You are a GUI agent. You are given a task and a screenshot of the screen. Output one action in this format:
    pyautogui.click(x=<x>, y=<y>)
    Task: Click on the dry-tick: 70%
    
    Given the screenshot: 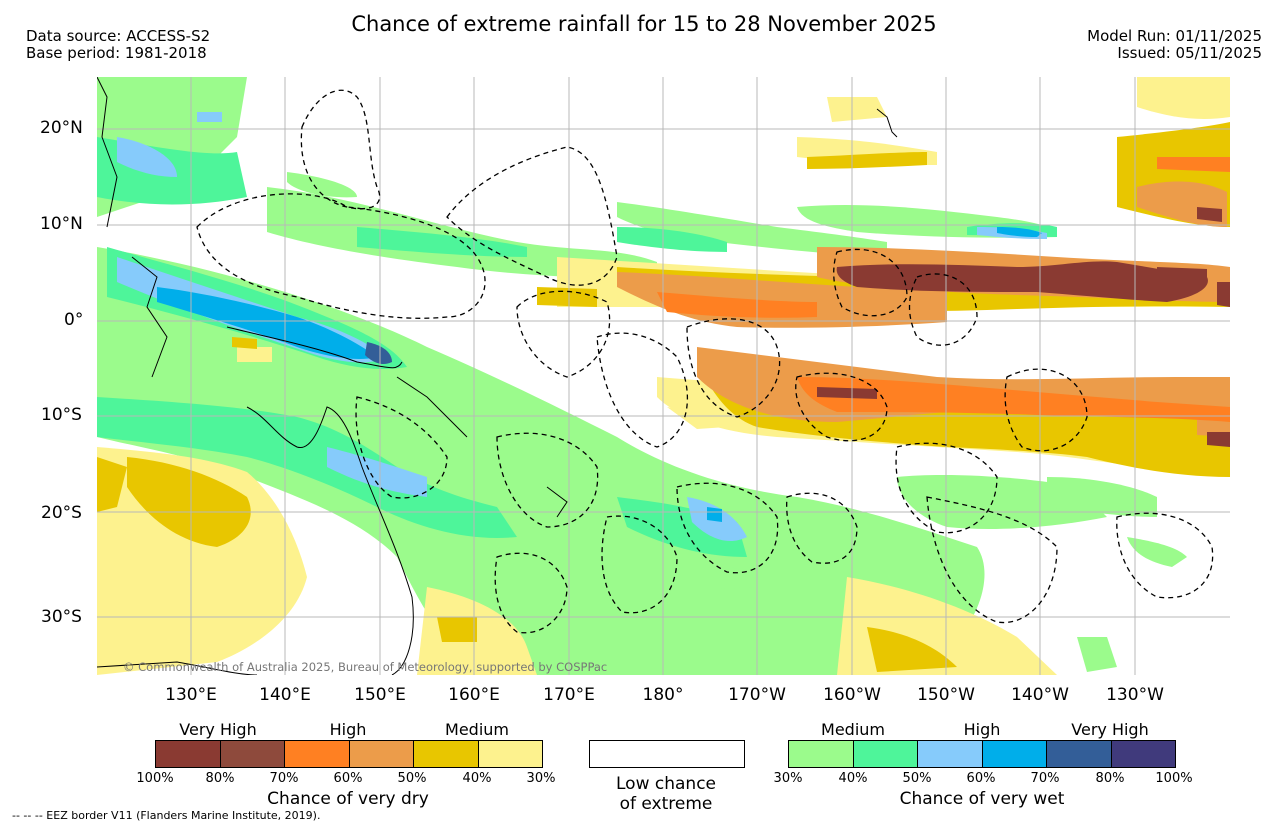 What is the action you would take?
    pyautogui.click(x=284, y=778)
    